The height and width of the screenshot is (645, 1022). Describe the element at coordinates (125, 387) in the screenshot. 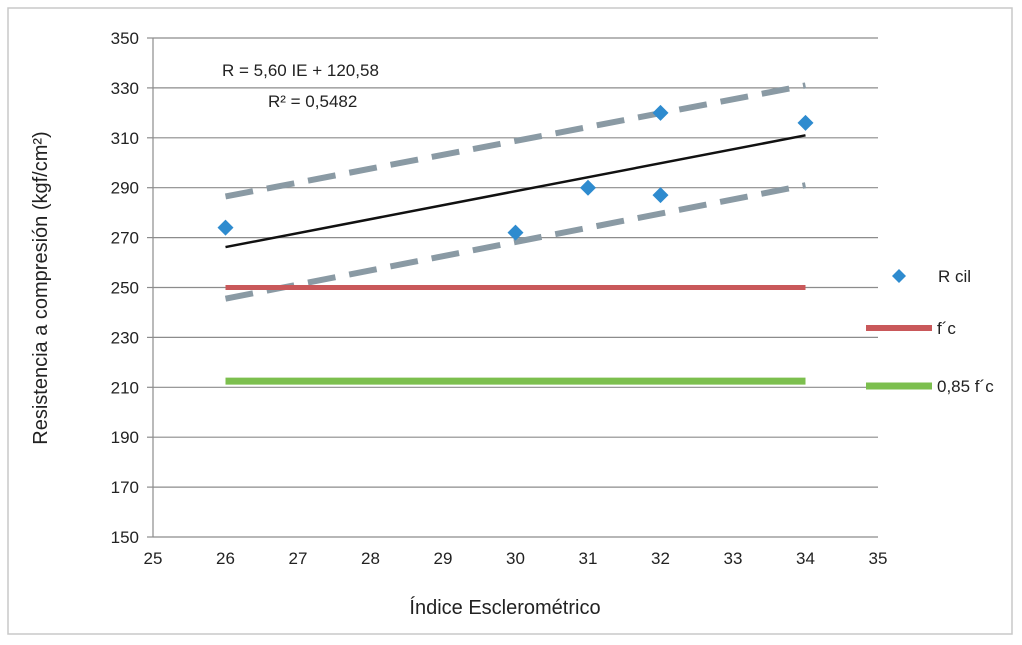

I see `y-tick-label: 210` at that location.